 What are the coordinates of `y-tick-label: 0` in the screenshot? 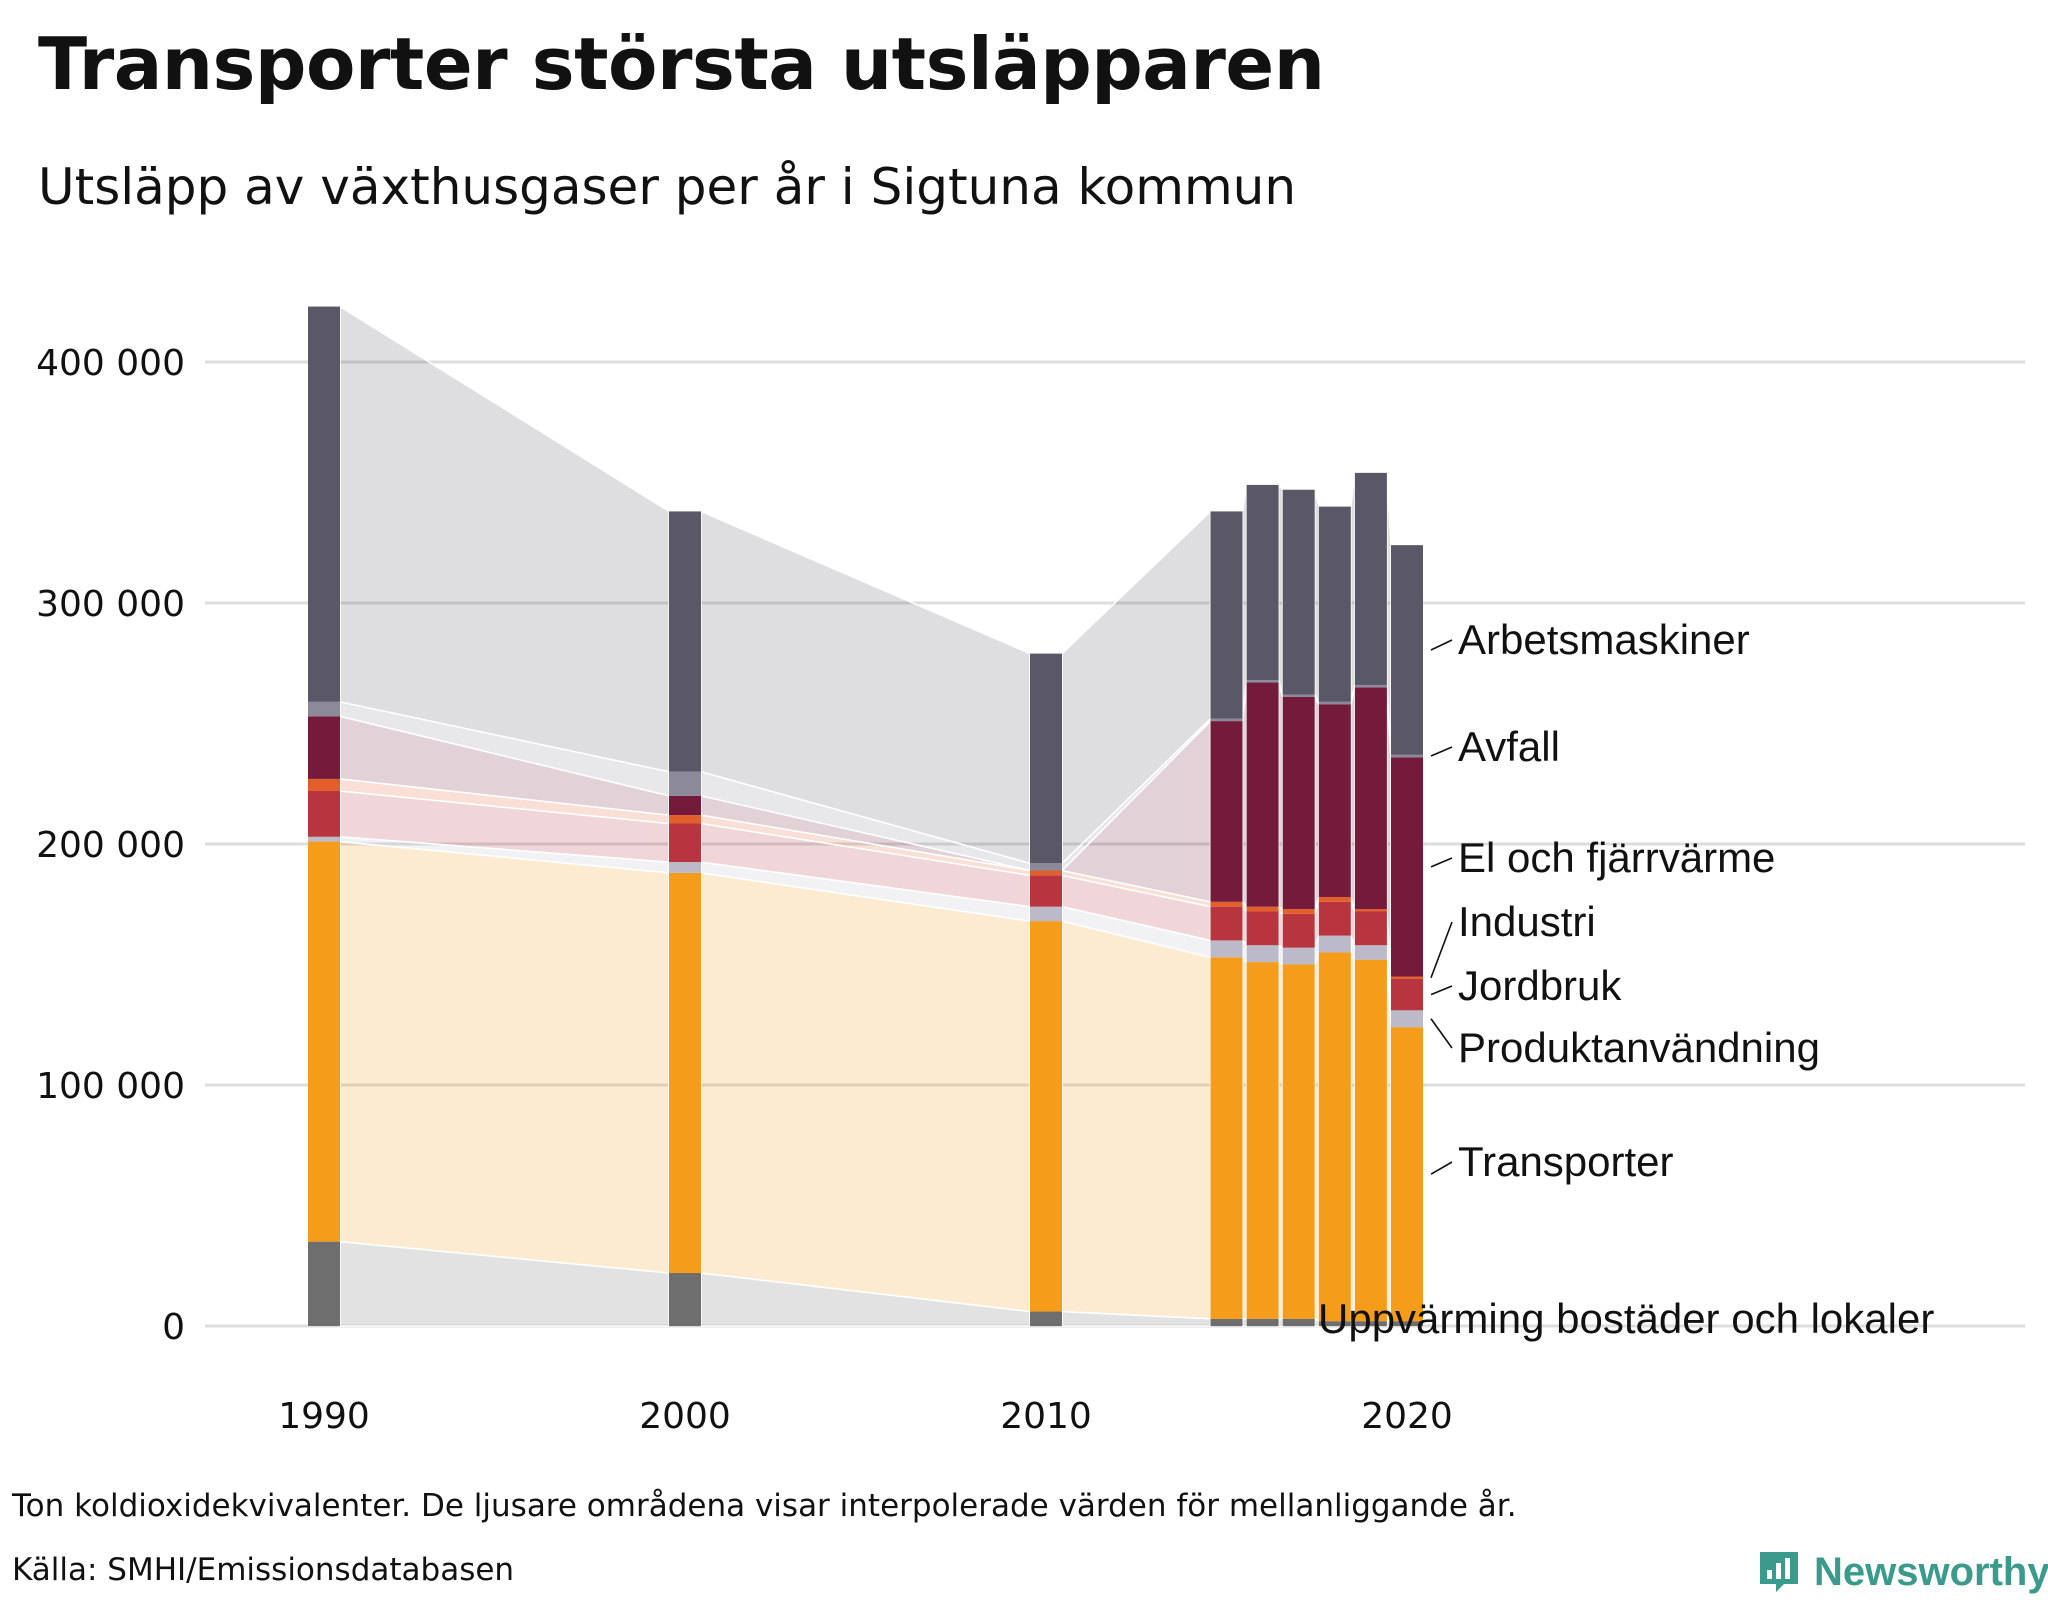 It's located at (173, 1327).